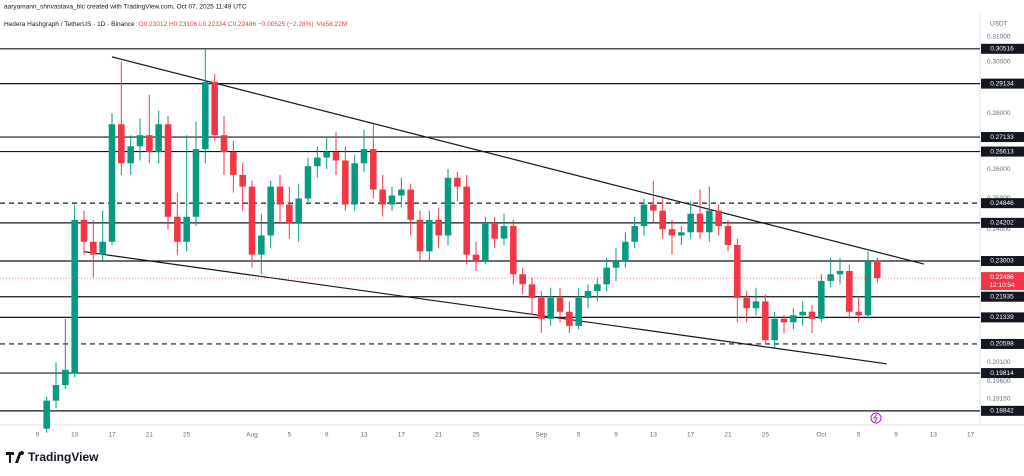  I want to click on y-tick-label: 0.24000, so click(999, 229).